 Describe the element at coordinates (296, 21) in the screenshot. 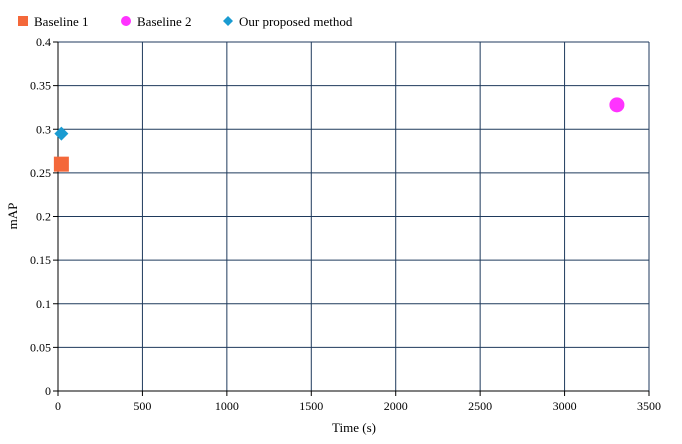

I see `legend-label: Our proposed method` at that location.